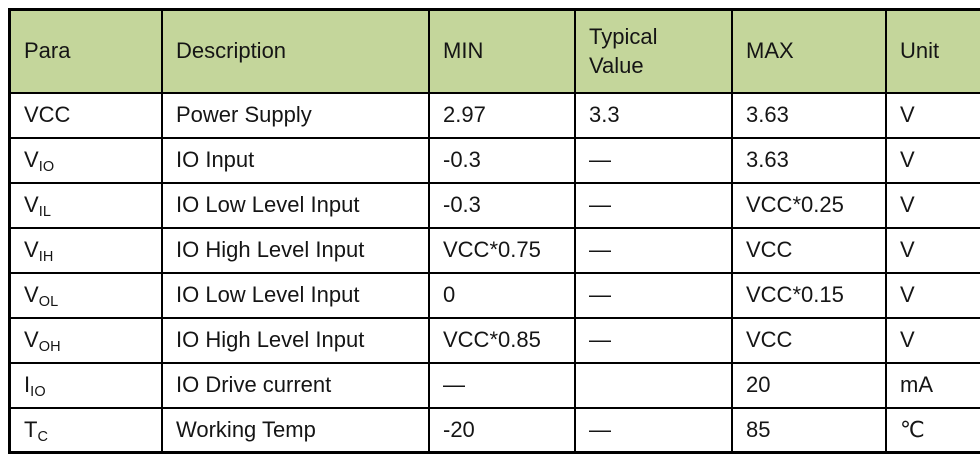 The width and height of the screenshot is (980, 457). Describe the element at coordinates (27, 384) in the screenshot. I see `param-symbol: I` at that location.